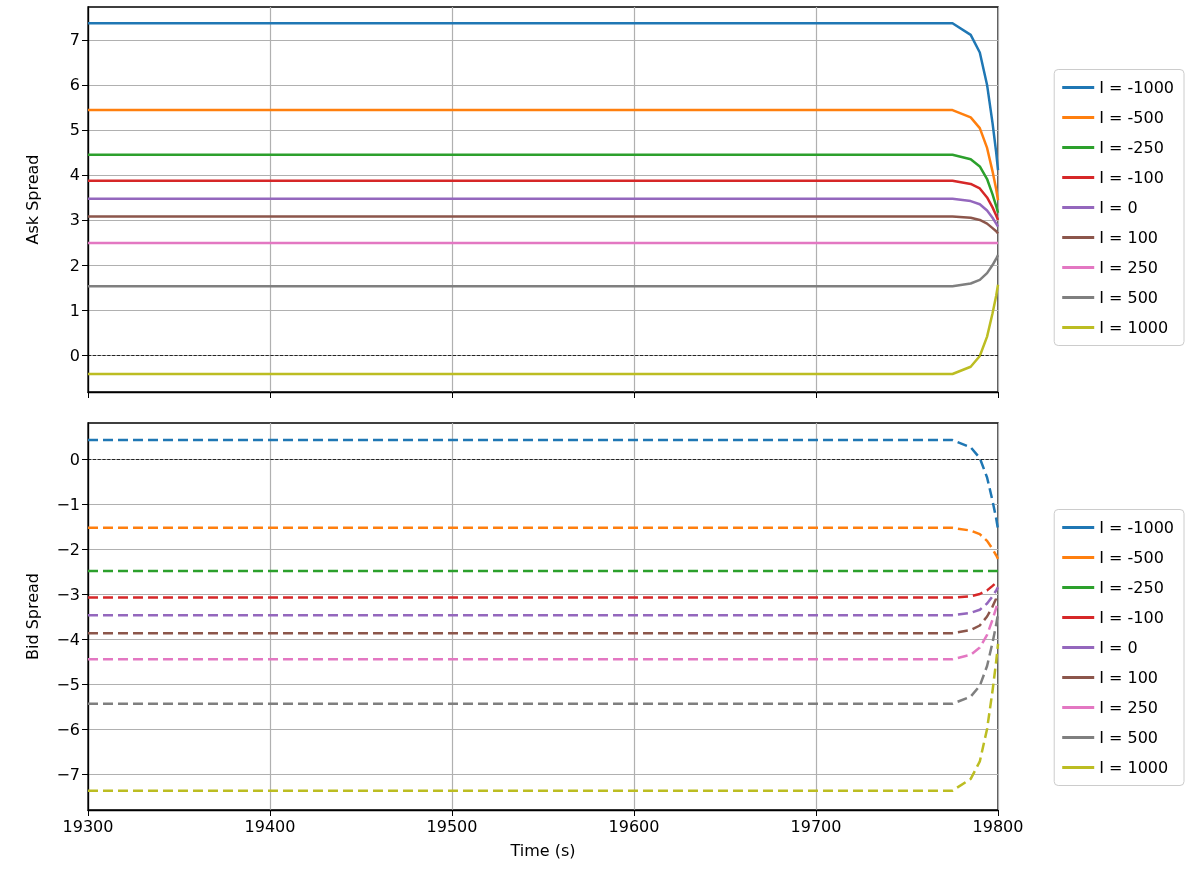 This screenshot has width=1188, height=880. What do you see at coordinates (270, 826) in the screenshot?
I see `x-tick-label: 19400` at bounding box center [270, 826].